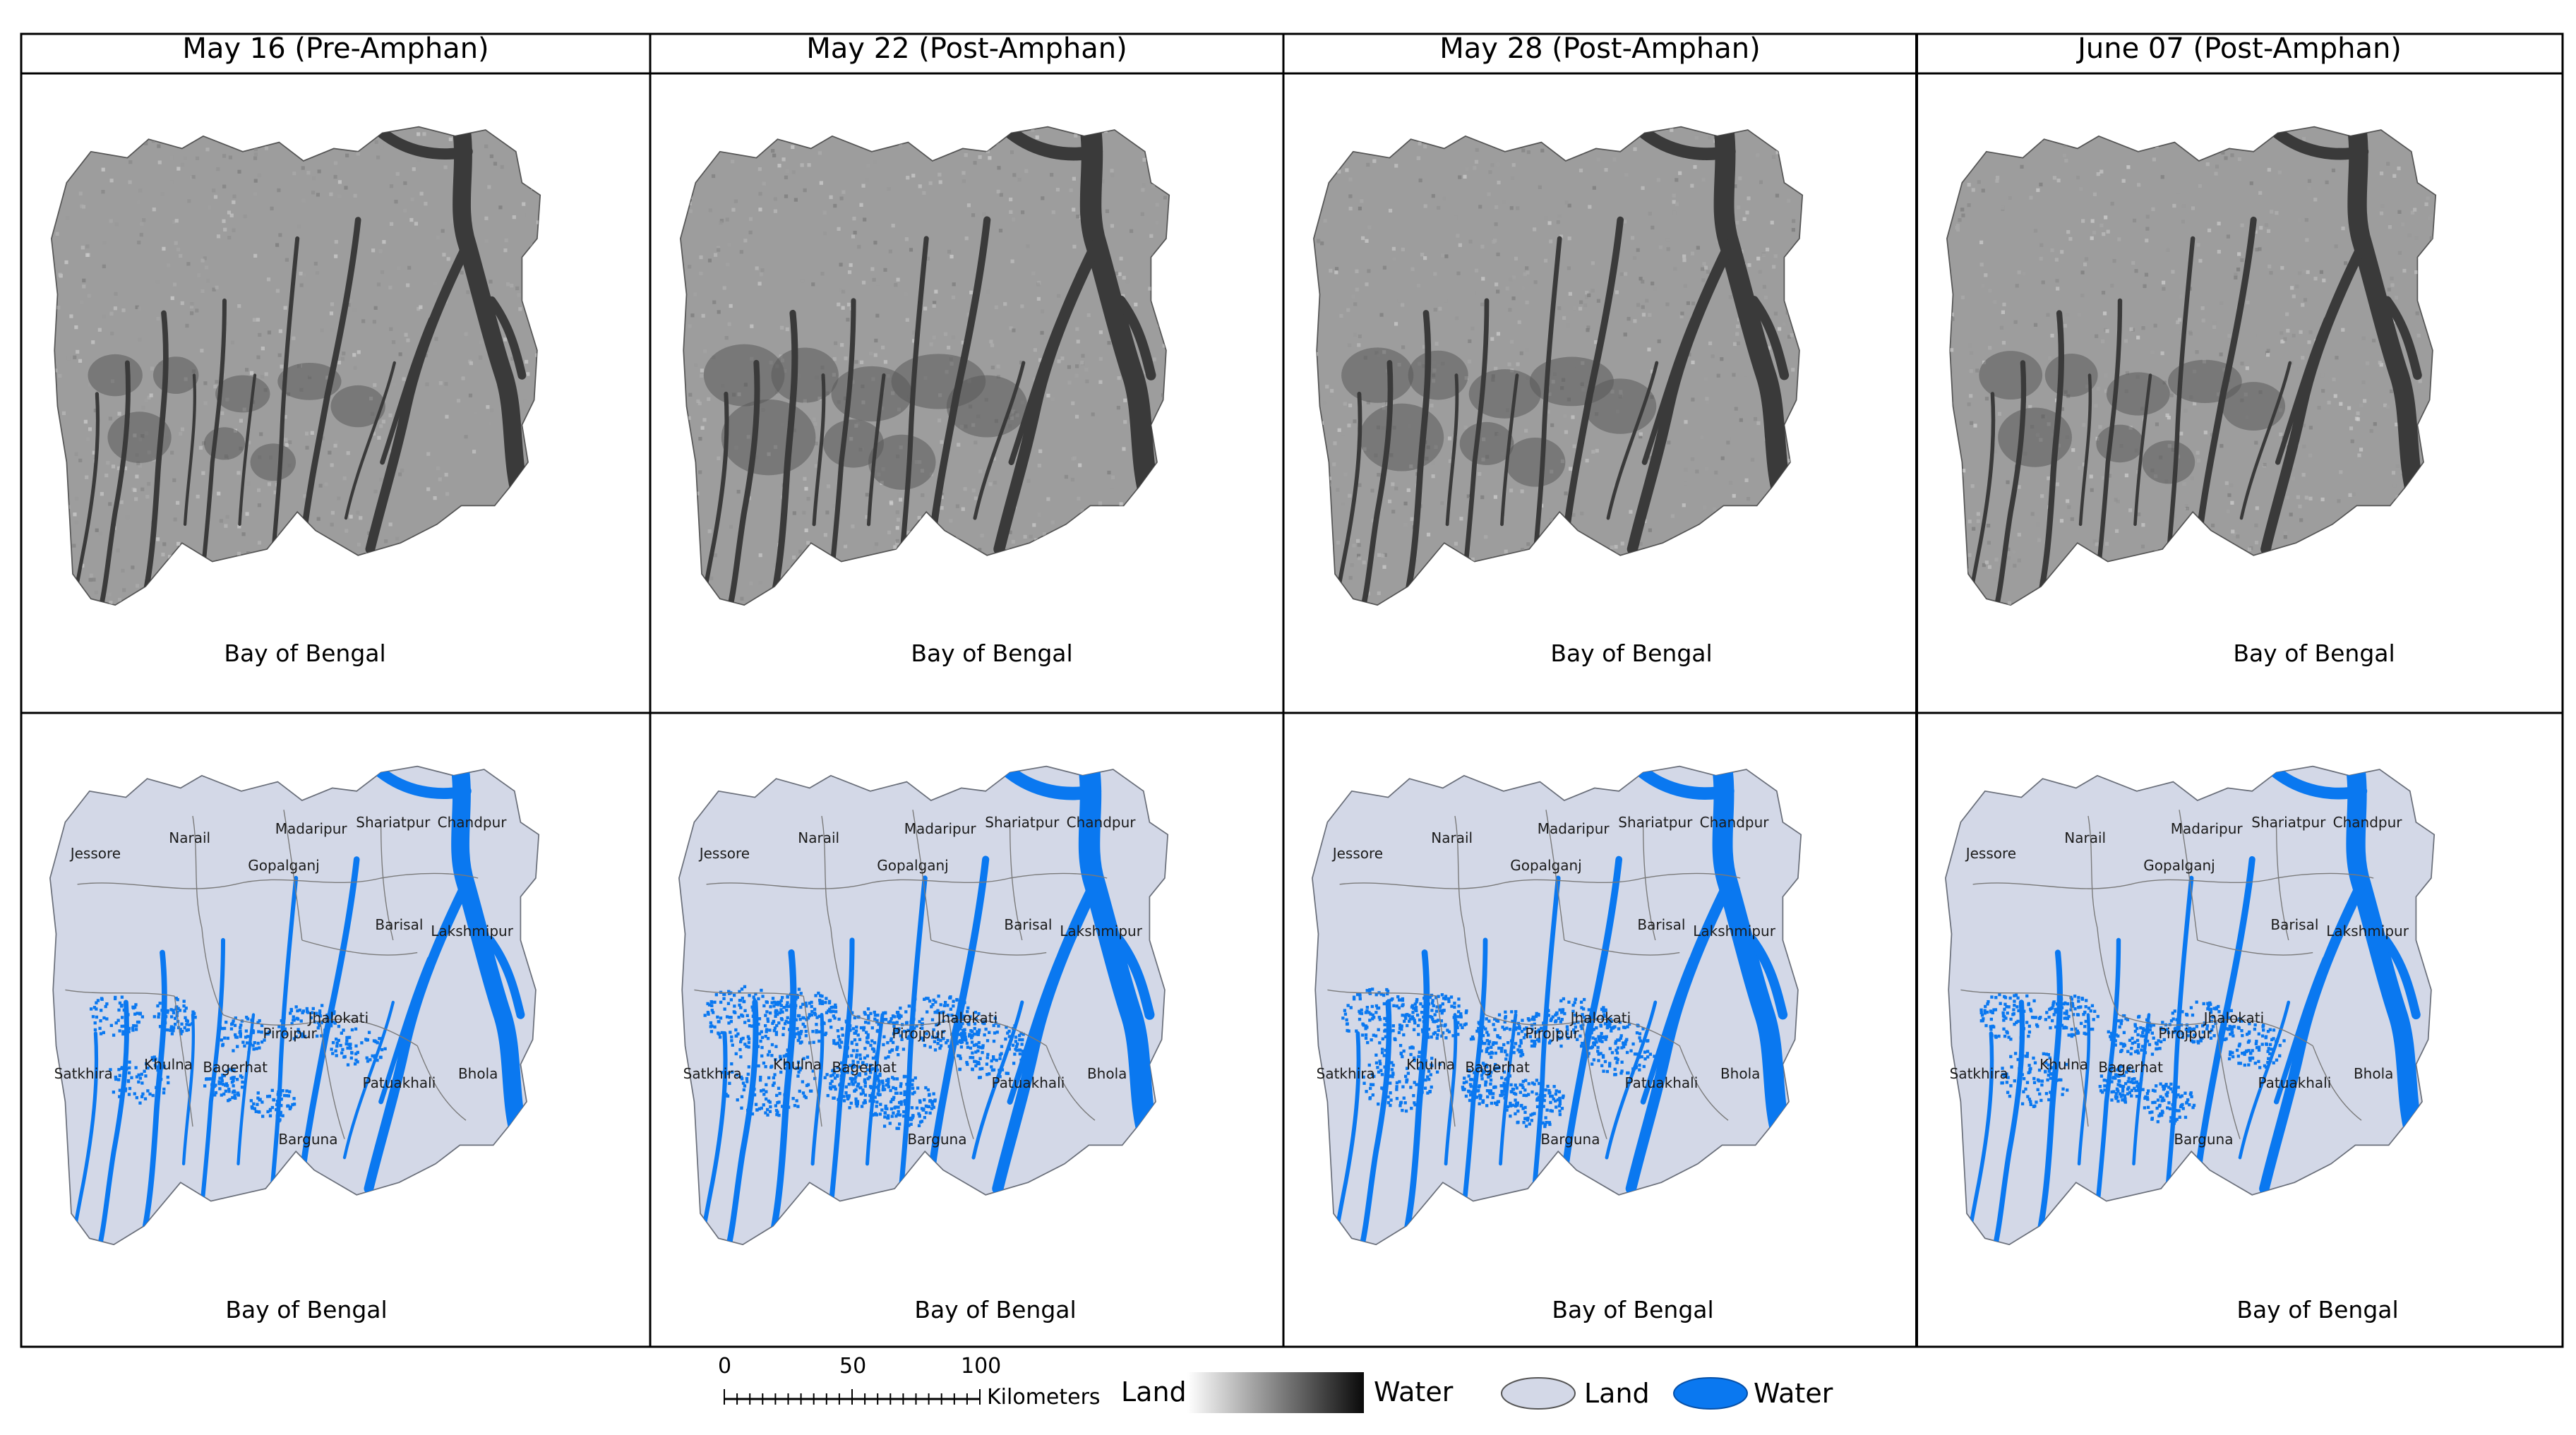 The height and width of the screenshot is (1435, 2576). Describe the element at coordinates (1617, 1394) in the screenshot. I see `class-legend-land-label: Land` at that location.